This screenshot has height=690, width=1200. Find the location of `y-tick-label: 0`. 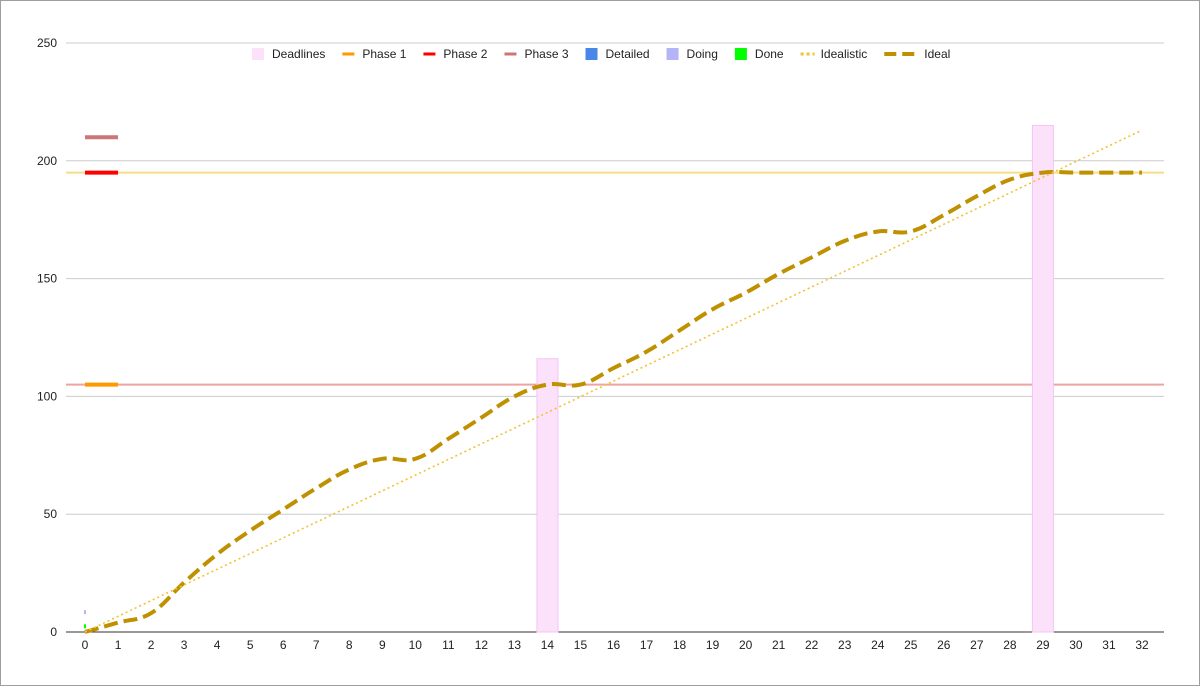

y-tick-label: 0 is located at coordinates (53, 632).